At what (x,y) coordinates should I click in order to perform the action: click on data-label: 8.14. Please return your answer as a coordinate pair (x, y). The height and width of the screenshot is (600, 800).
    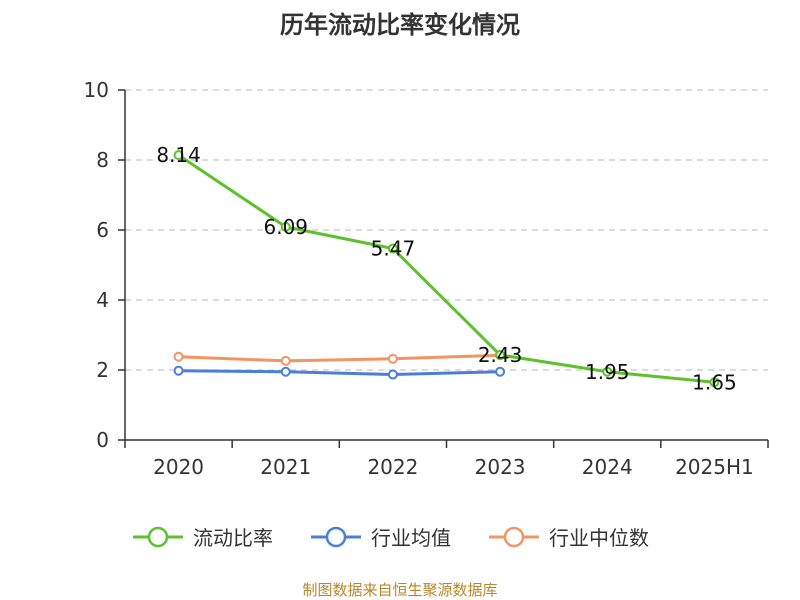
    Looking at the image, I should click on (178, 155).